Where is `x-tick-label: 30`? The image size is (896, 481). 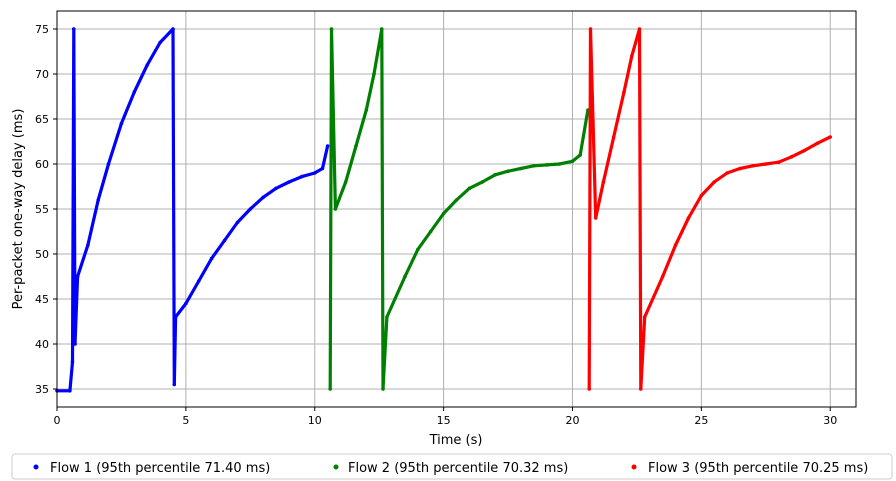 x-tick-label: 30 is located at coordinates (830, 420).